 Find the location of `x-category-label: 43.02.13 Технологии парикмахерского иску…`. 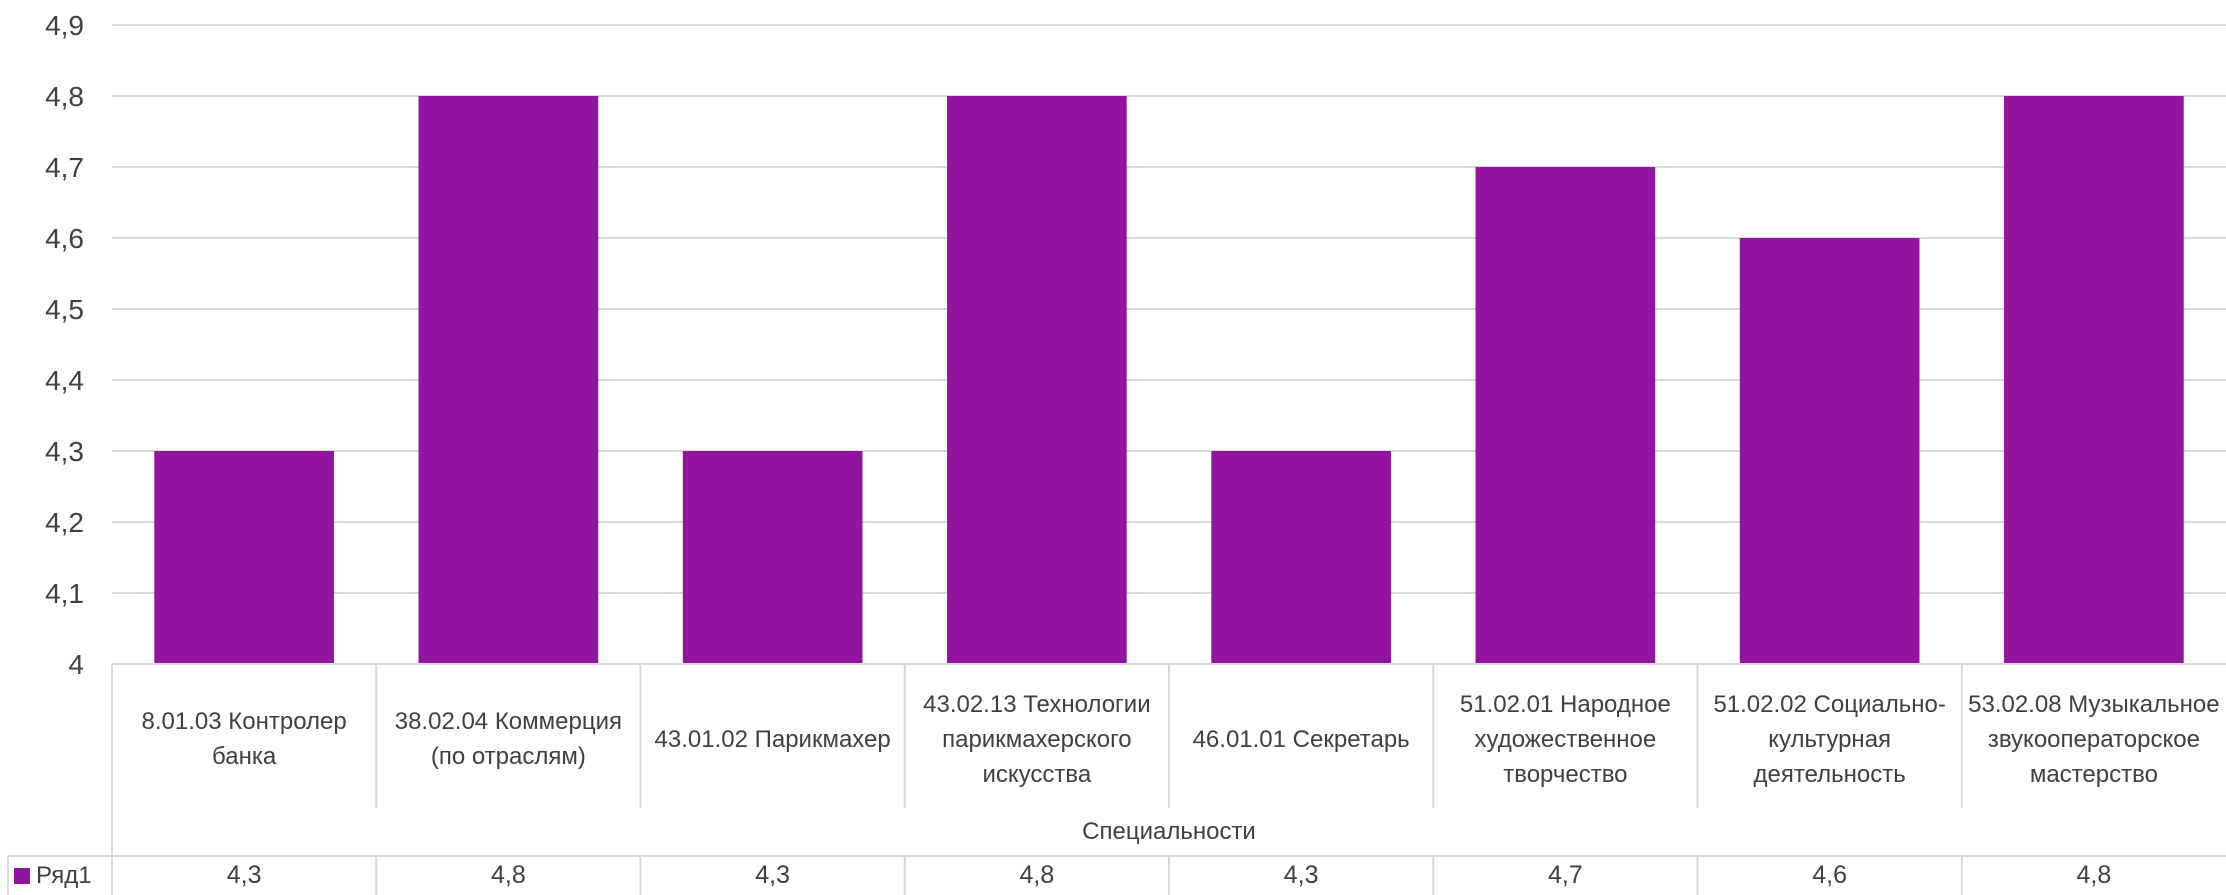

x-category-label: 43.02.13 Технологии парикмахерского иску… is located at coordinates (1037, 739).